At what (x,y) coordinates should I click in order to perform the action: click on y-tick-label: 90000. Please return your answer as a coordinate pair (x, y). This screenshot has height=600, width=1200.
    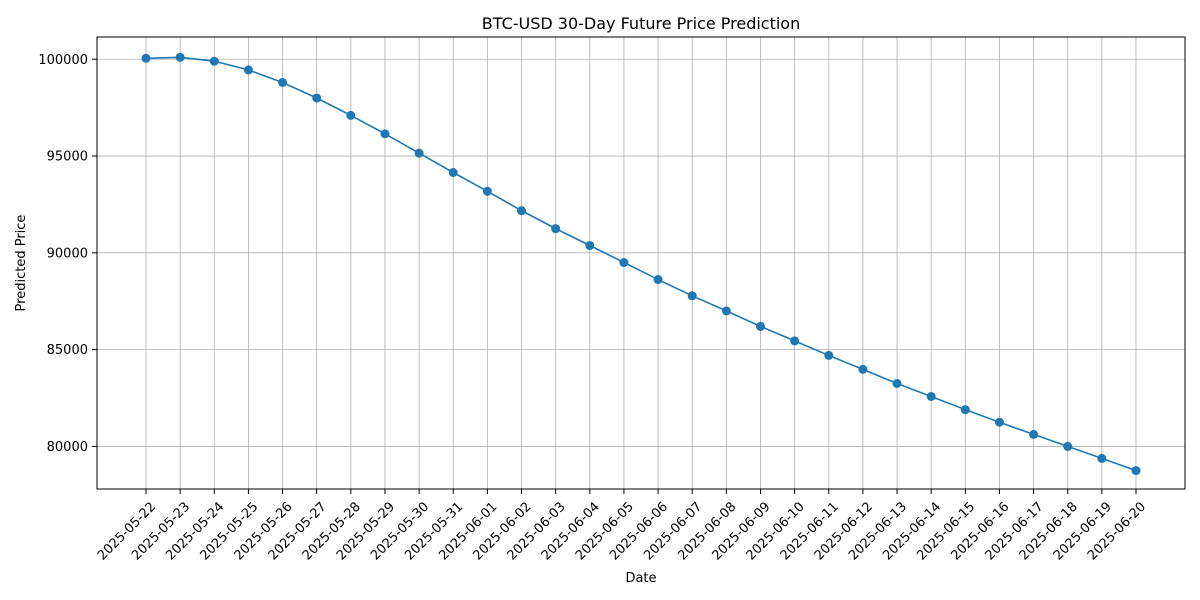
    Looking at the image, I should click on (67, 253).